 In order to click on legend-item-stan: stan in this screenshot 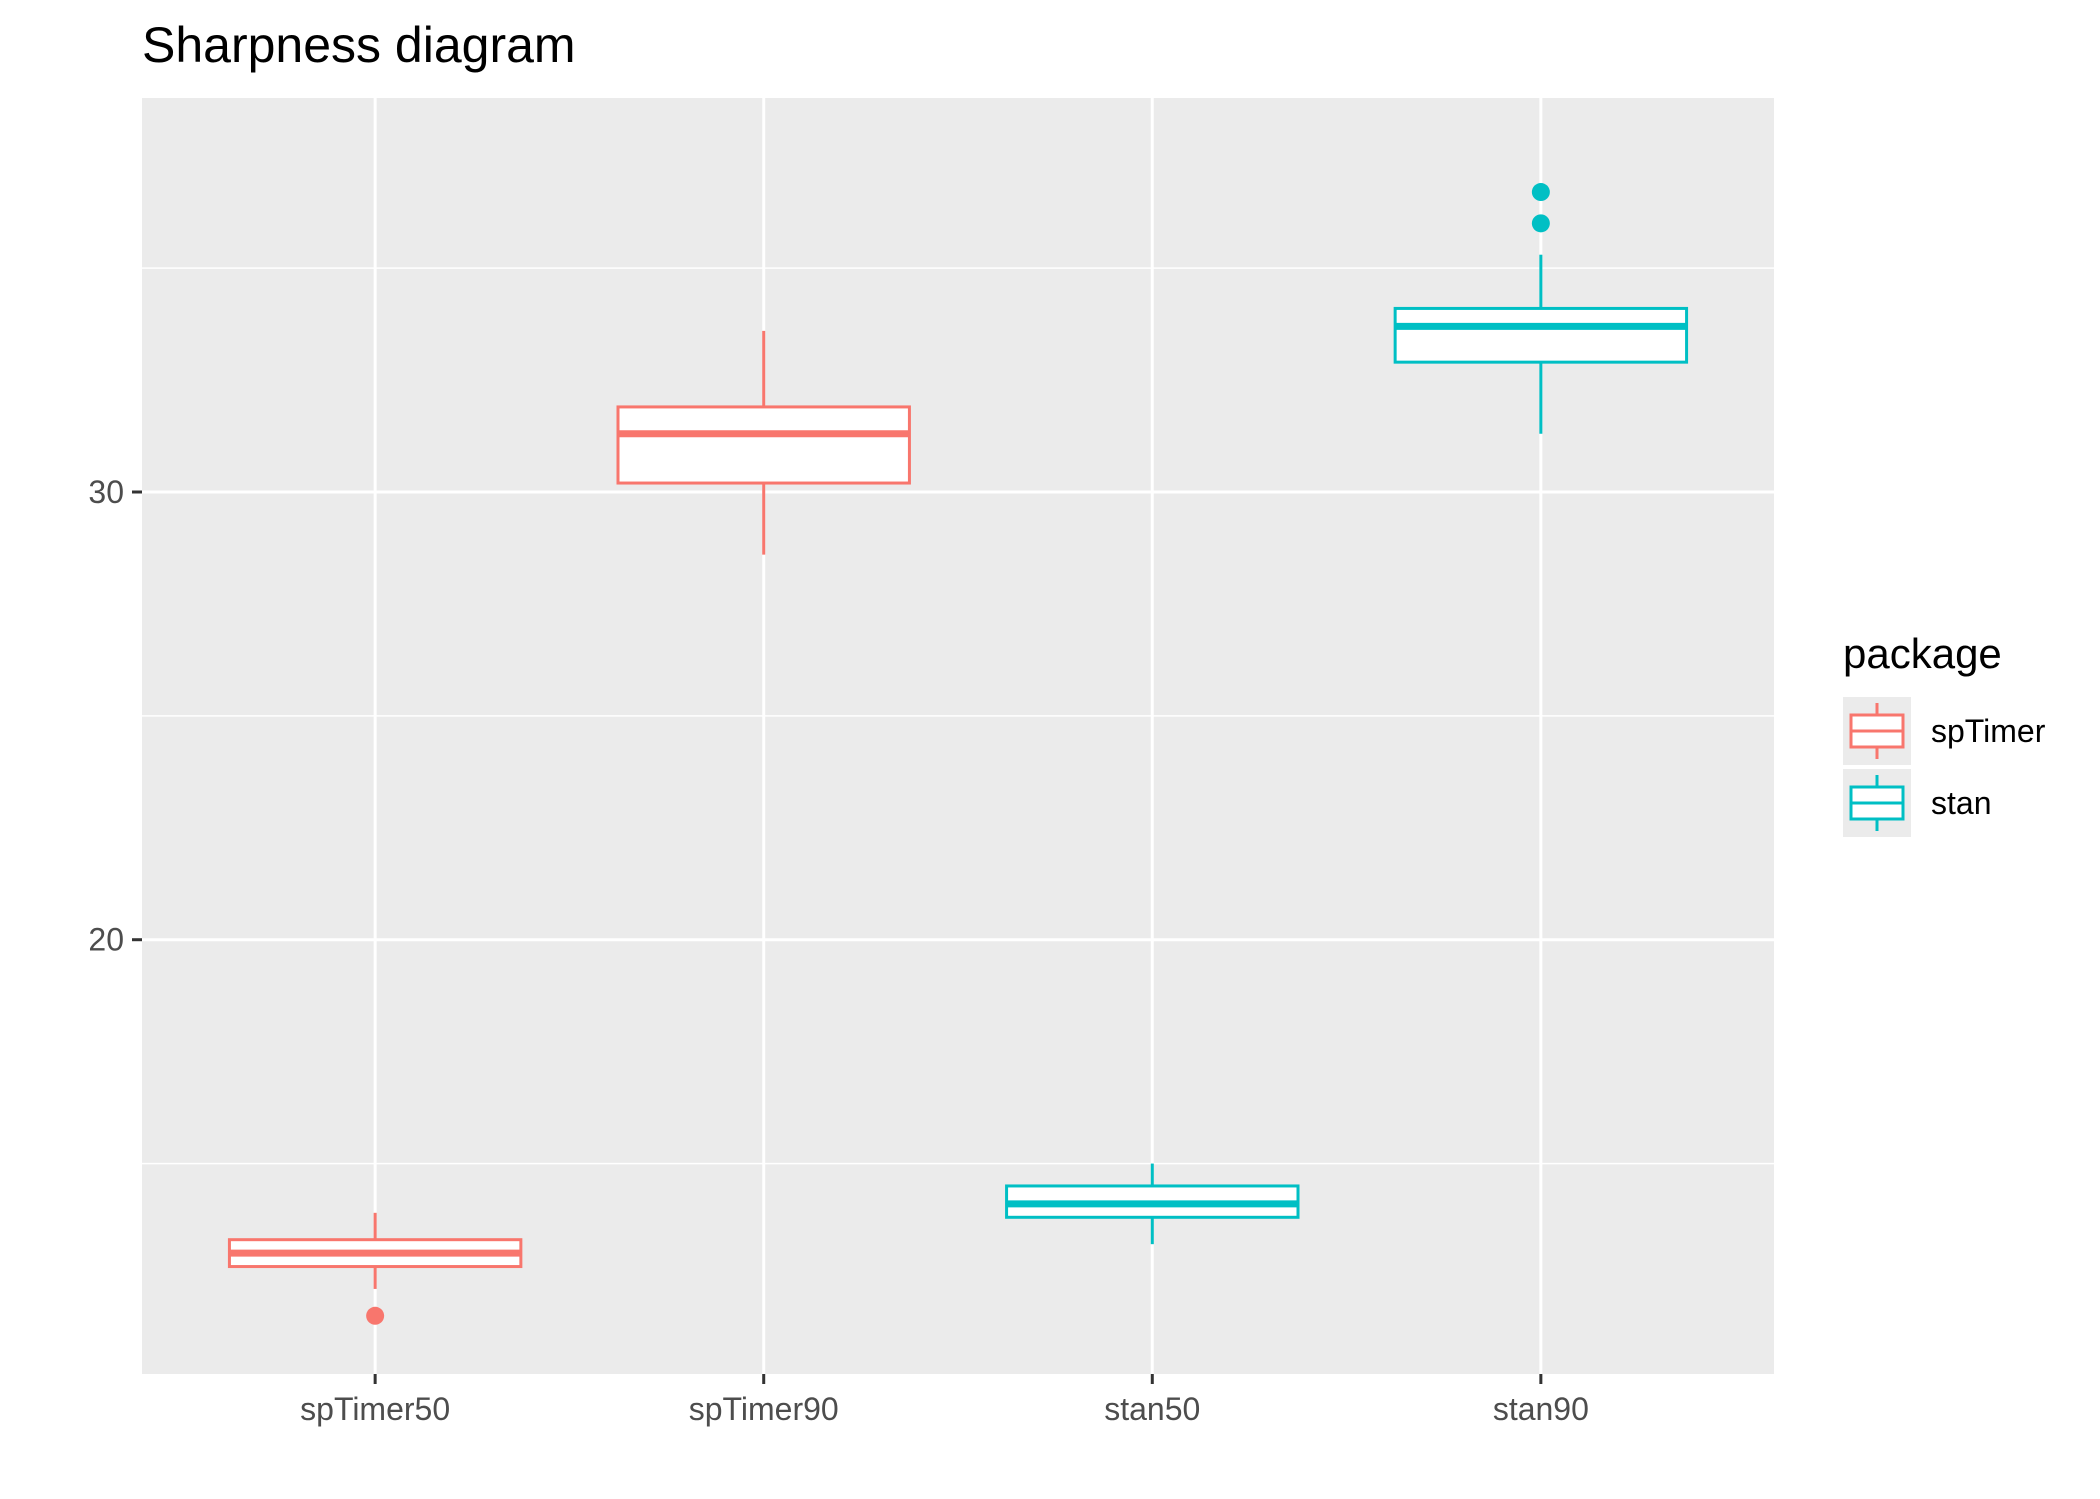, I will do `click(1917, 803)`.